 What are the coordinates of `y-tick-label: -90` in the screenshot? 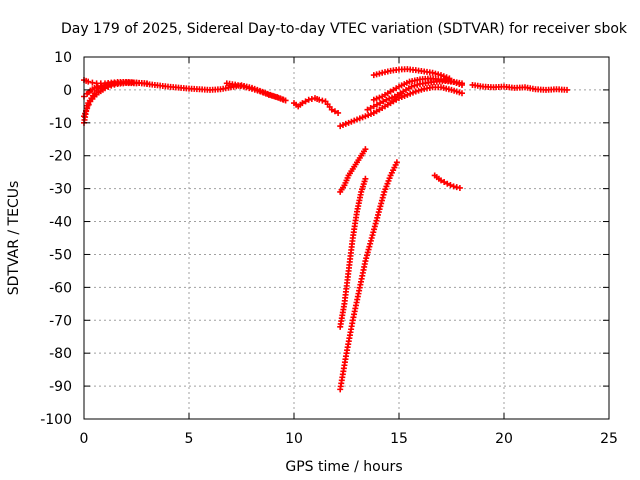 It's located at (60, 387).